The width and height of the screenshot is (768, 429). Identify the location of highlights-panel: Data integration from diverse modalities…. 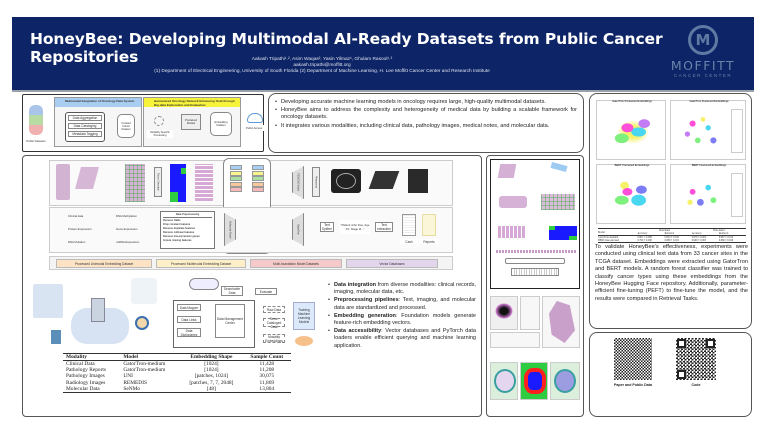
(402, 346).